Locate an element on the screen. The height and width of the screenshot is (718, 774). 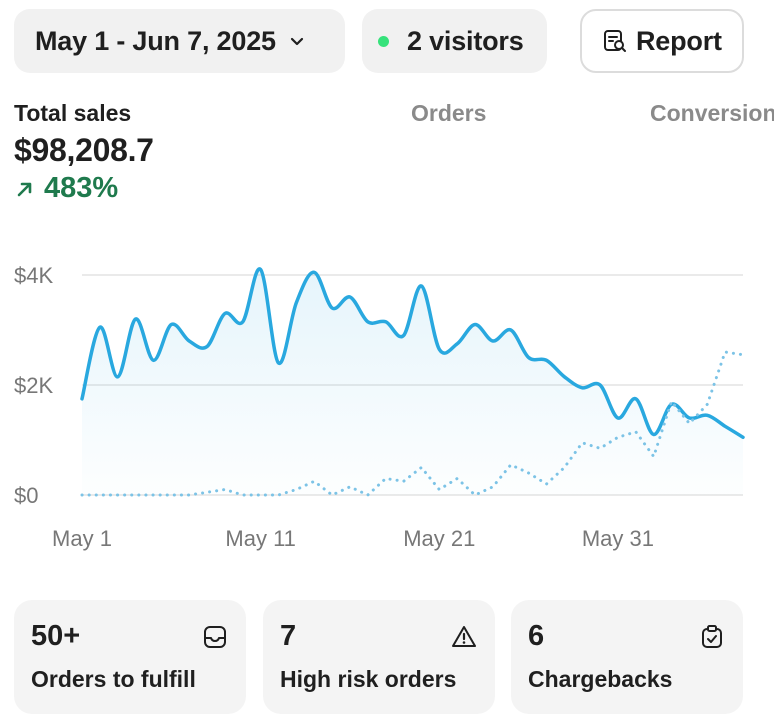
x-tick-label: May 31 is located at coordinates (618, 538).